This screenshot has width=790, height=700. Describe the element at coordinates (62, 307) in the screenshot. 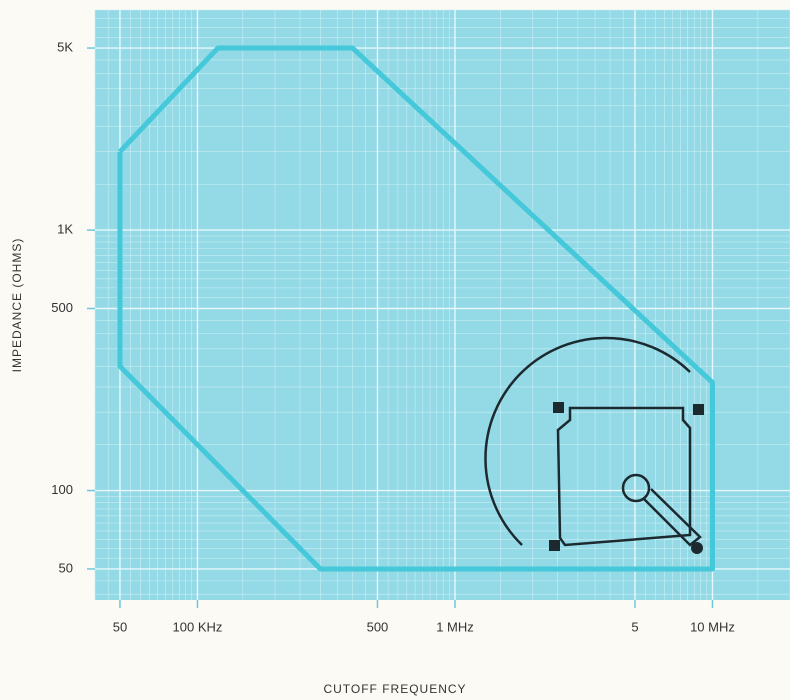

I see `y-tick-label: 500` at that location.